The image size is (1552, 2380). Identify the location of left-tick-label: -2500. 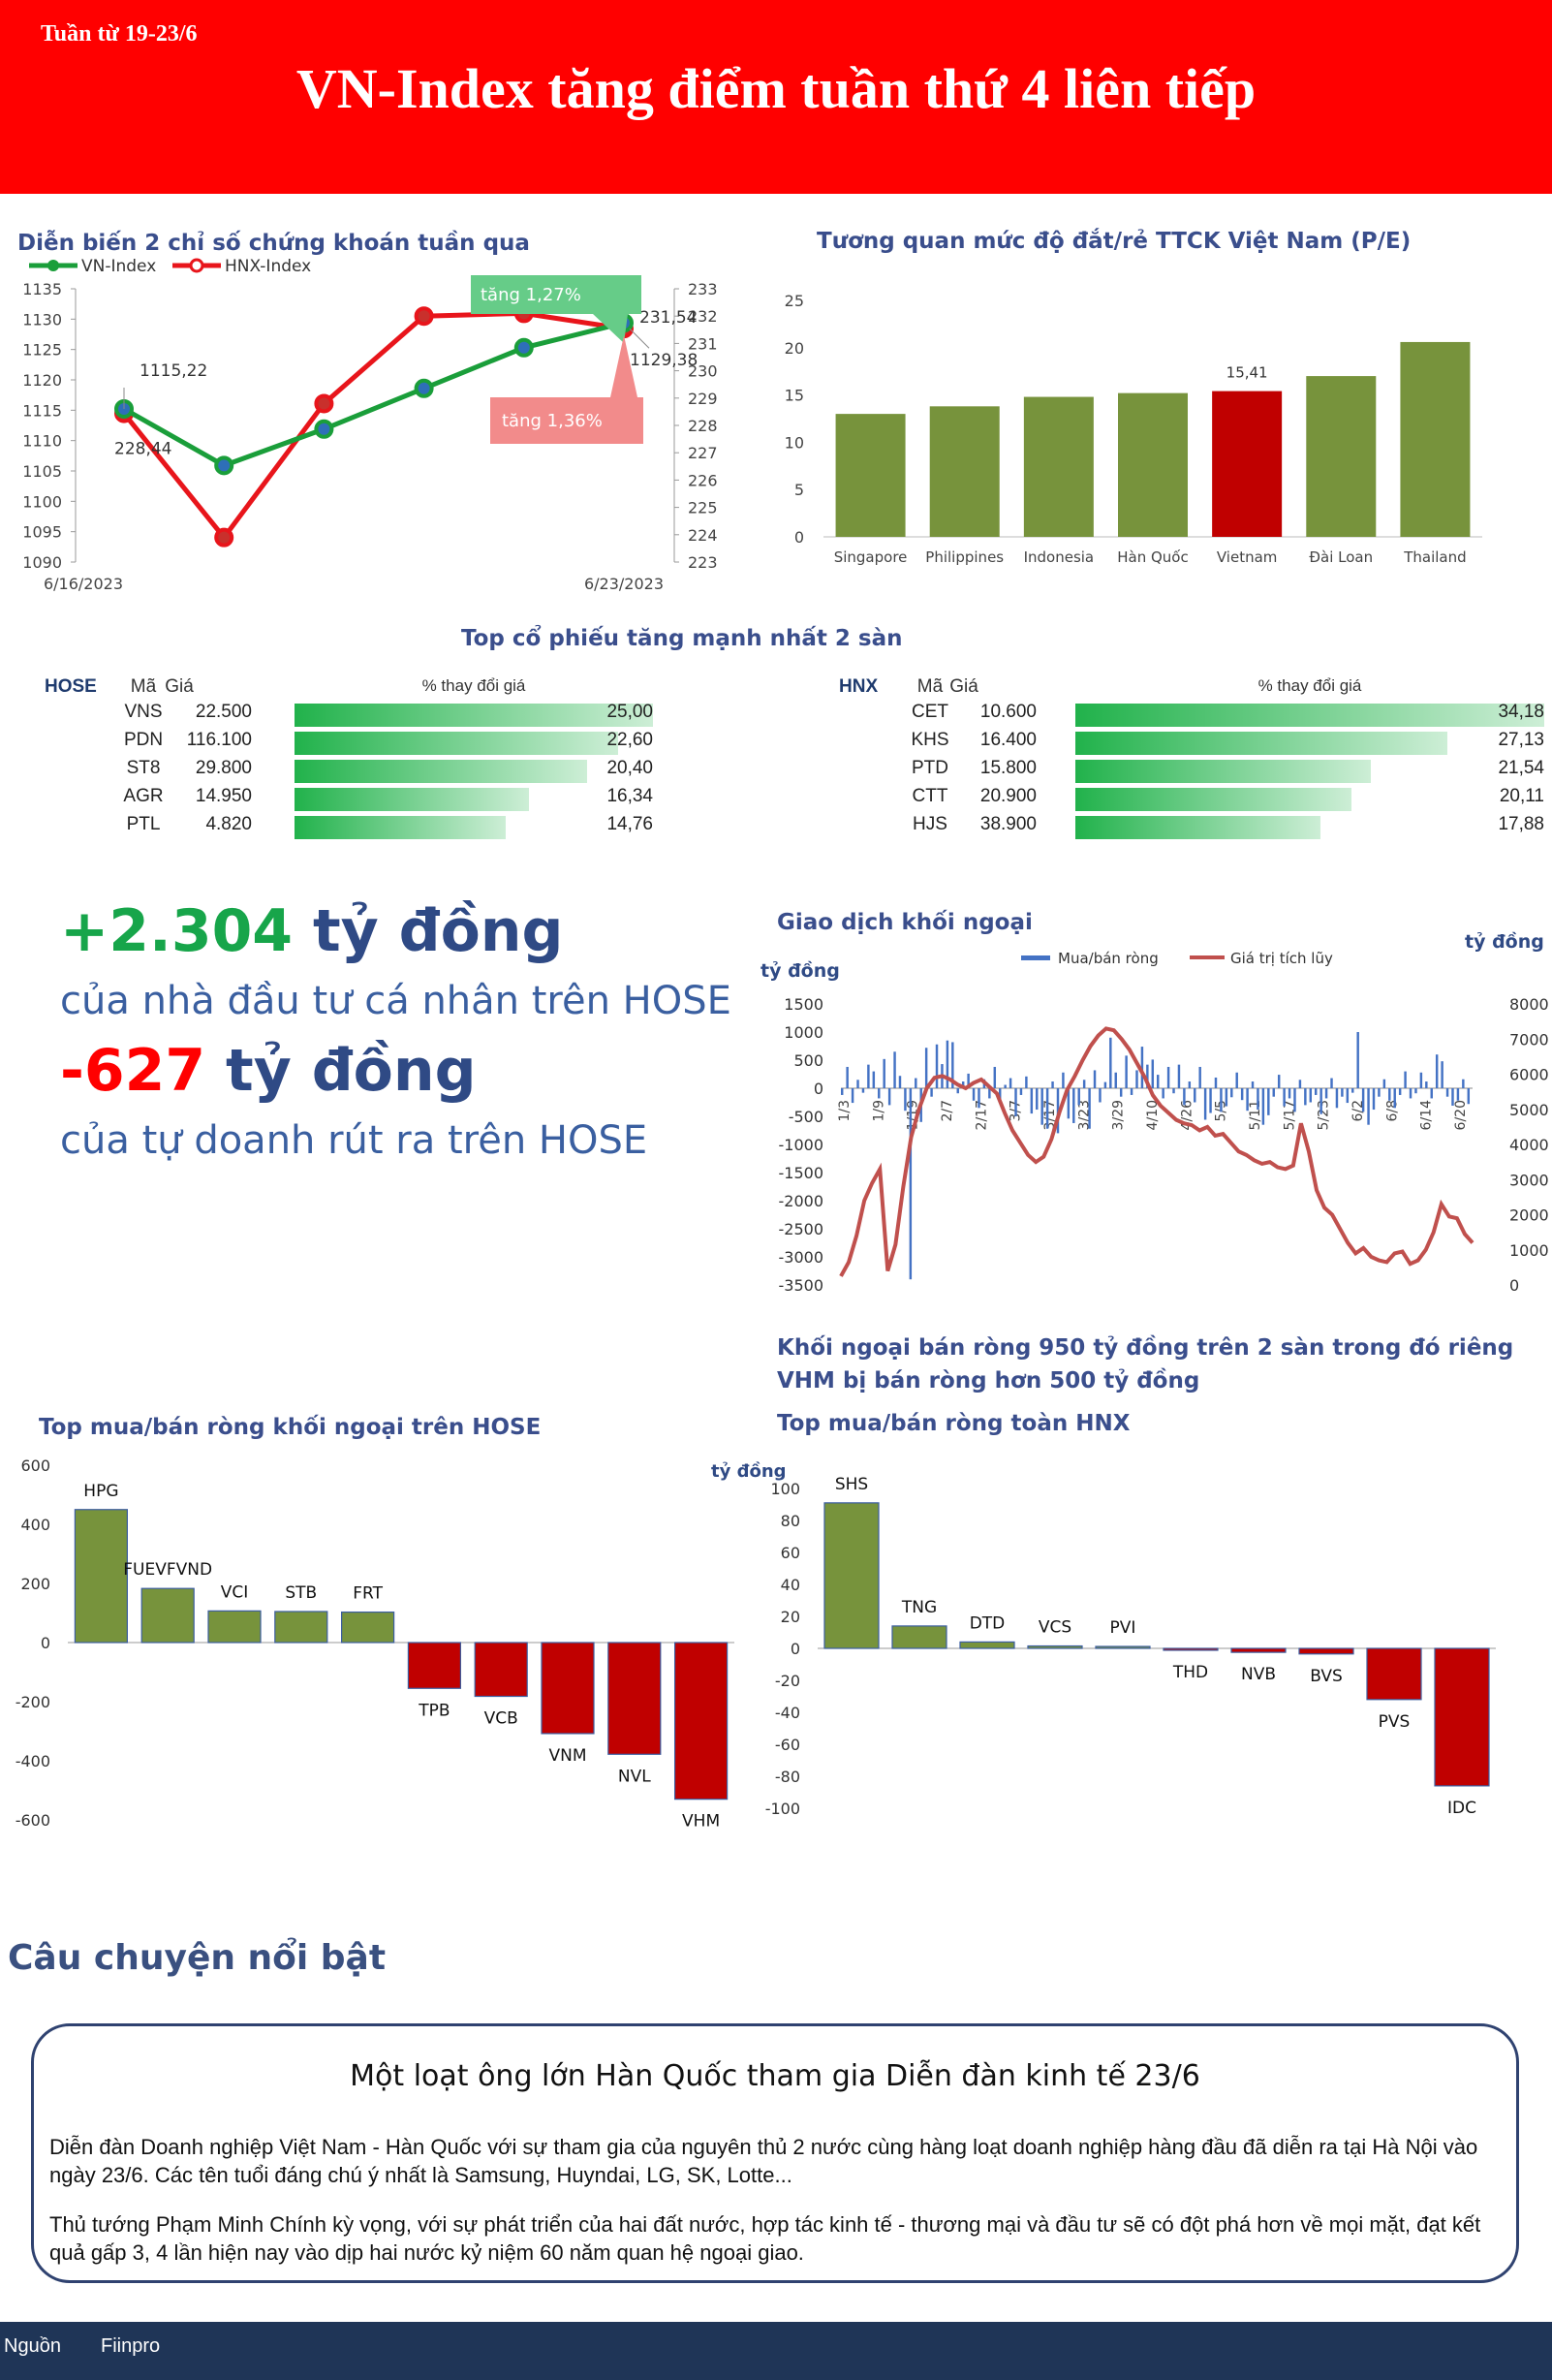
(802, 1229).